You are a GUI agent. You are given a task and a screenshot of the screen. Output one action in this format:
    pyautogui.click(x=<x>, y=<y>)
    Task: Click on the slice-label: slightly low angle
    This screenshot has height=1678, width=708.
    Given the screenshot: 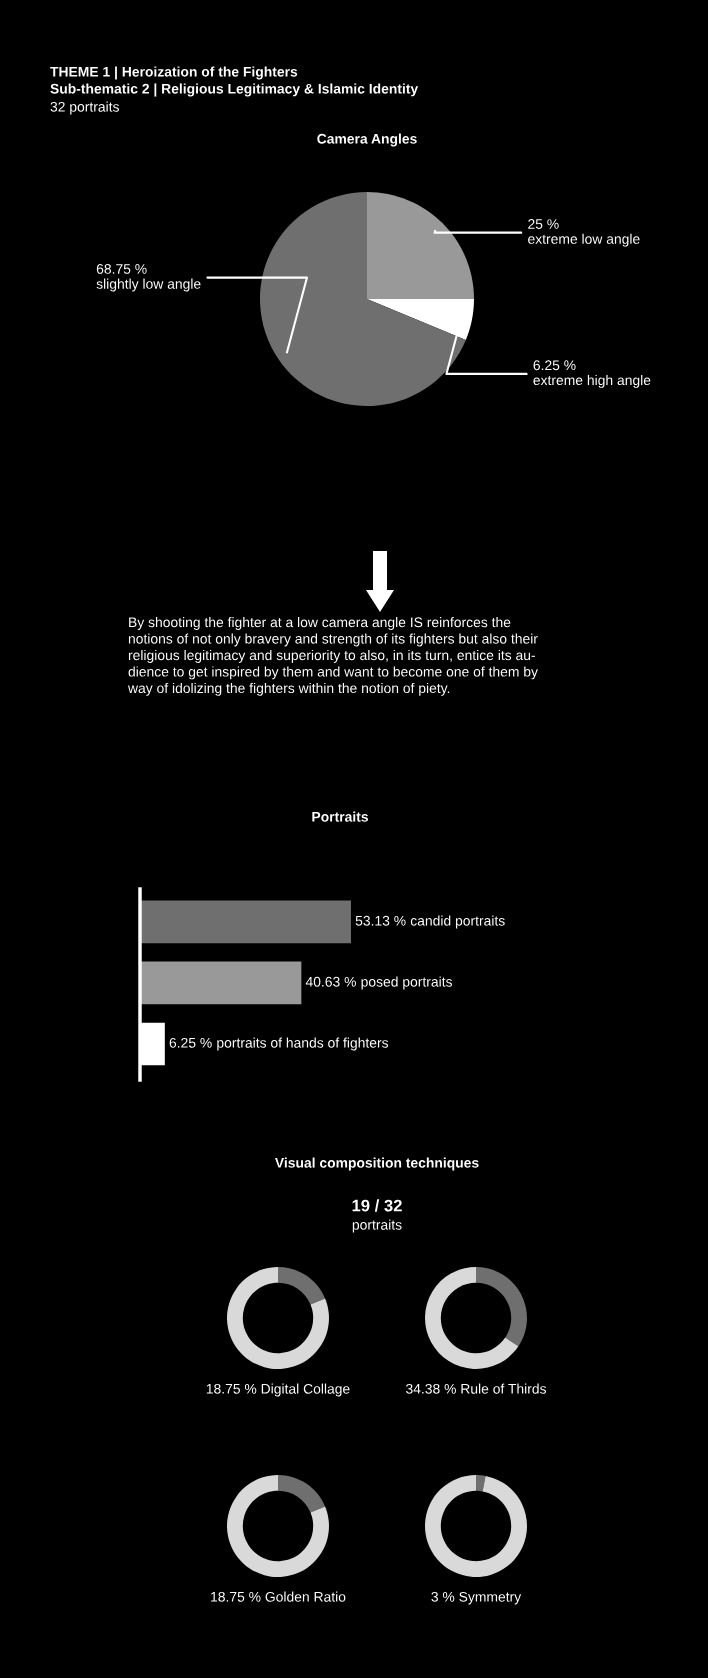 What is the action you would take?
    pyautogui.click(x=148, y=285)
    